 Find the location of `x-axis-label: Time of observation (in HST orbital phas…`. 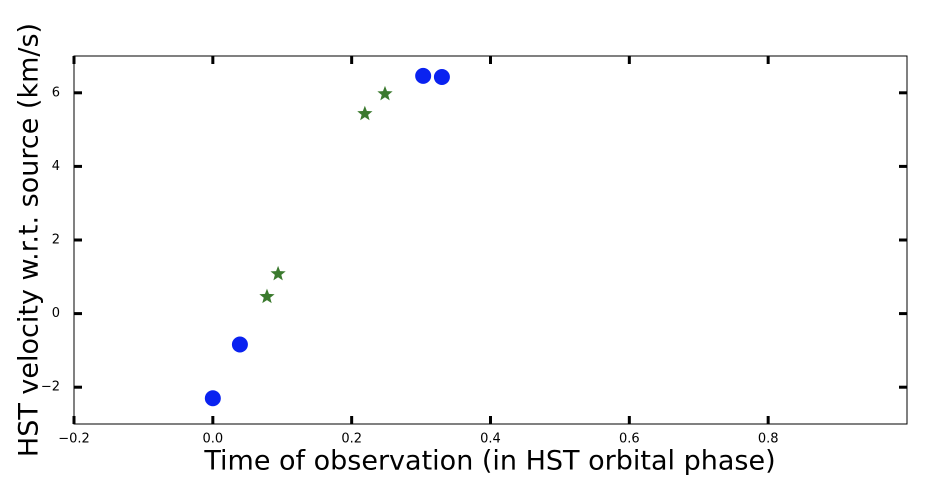

x-axis-label: Time of observation (in HST orbital phas… is located at coordinates (489, 461).